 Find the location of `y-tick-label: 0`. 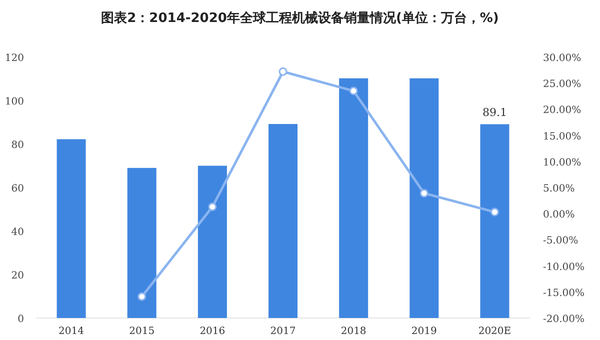

y-tick-label: 0 is located at coordinates (21, 319).